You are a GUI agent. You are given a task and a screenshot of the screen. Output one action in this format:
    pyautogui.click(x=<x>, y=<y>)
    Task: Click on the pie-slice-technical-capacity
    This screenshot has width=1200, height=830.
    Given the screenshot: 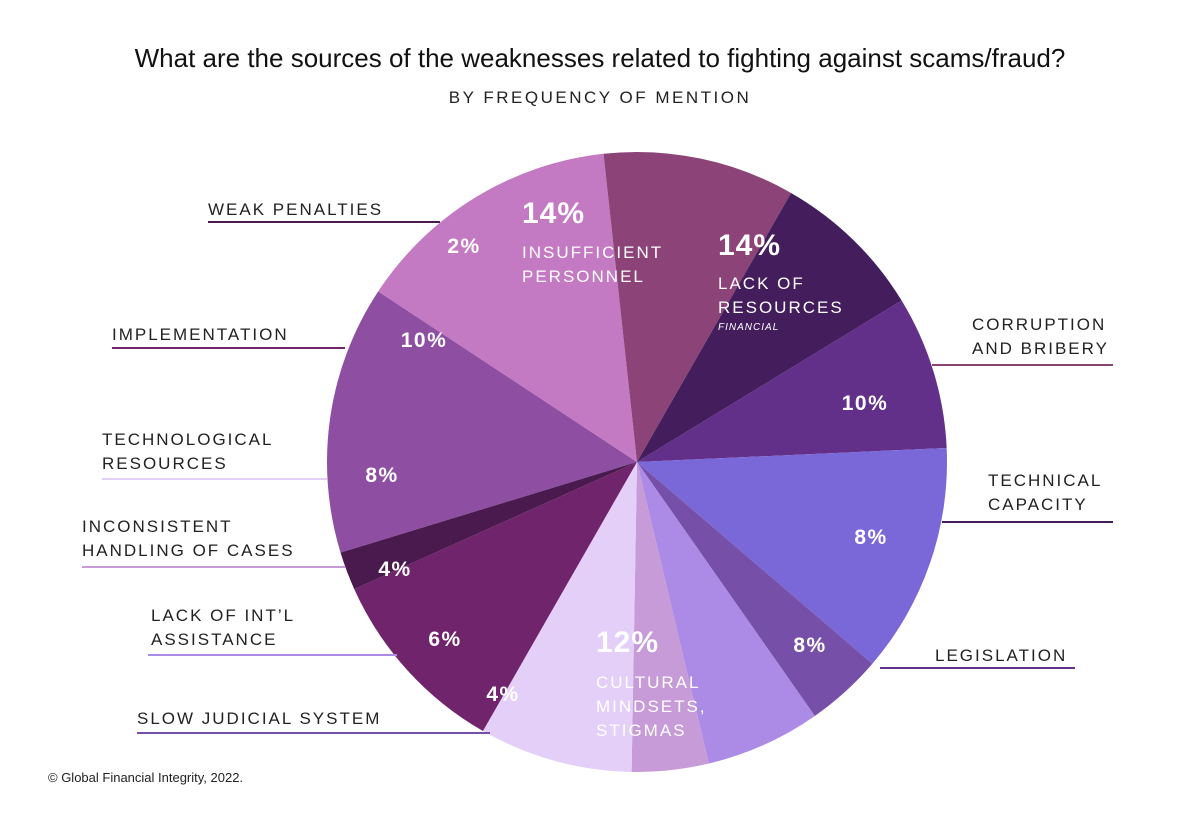 What is the action you would take?
    pyautogui.click(x=769, y=327)
    